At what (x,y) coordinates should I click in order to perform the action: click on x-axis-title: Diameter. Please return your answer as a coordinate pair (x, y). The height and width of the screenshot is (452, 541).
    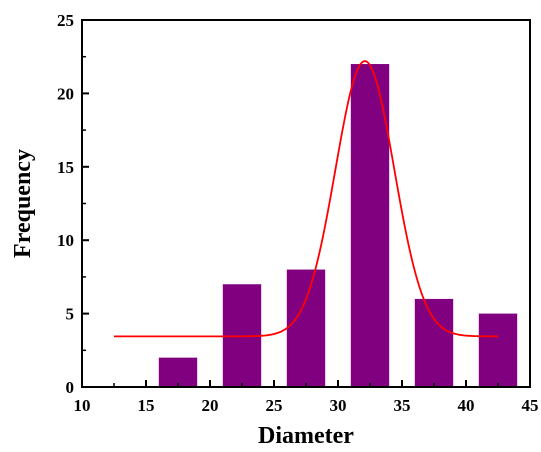
    Looking at the image, I should click on (306, 436).